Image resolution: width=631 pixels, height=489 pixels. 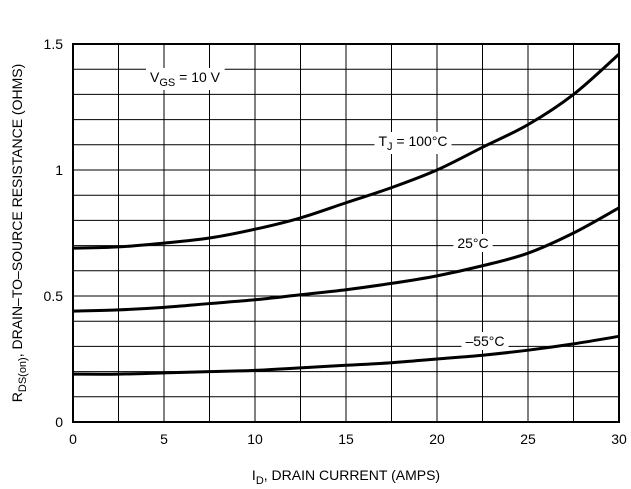 I want to click on series-label-1-text: TJ = 100°C, so click(x=412, y=143).